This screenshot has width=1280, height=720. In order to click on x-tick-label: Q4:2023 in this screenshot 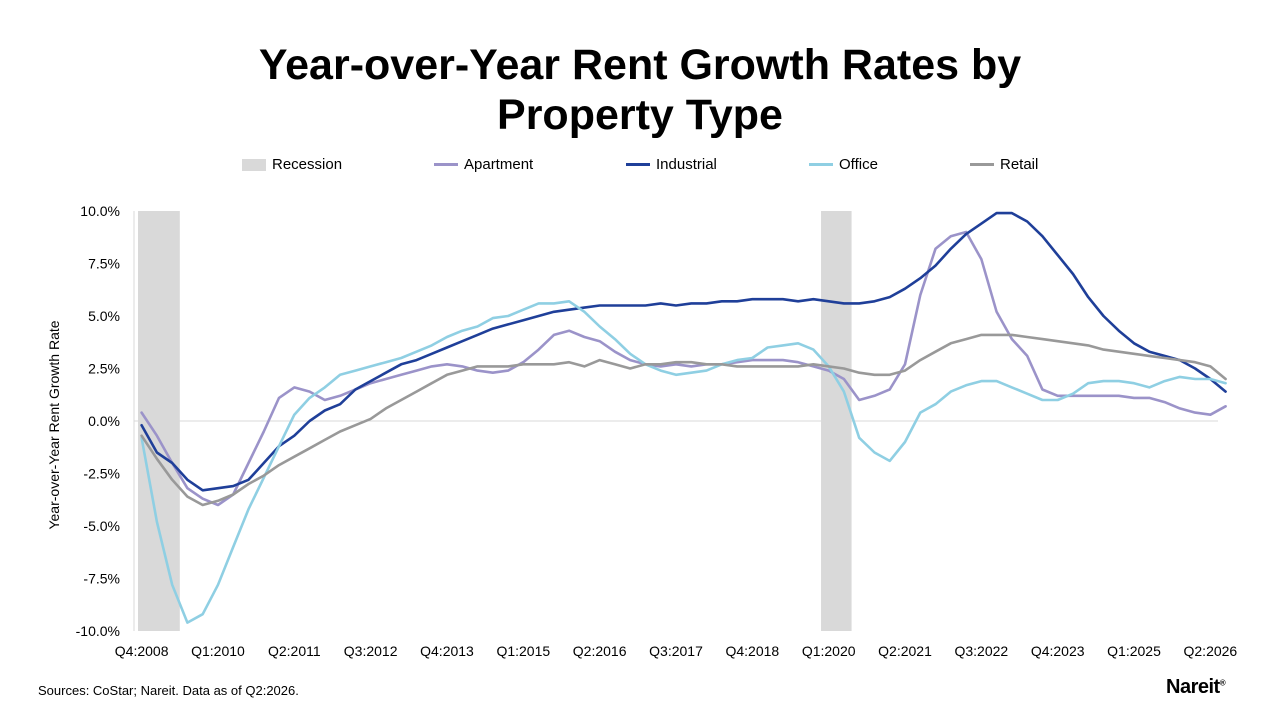, I will do `click(1058, 651)`.